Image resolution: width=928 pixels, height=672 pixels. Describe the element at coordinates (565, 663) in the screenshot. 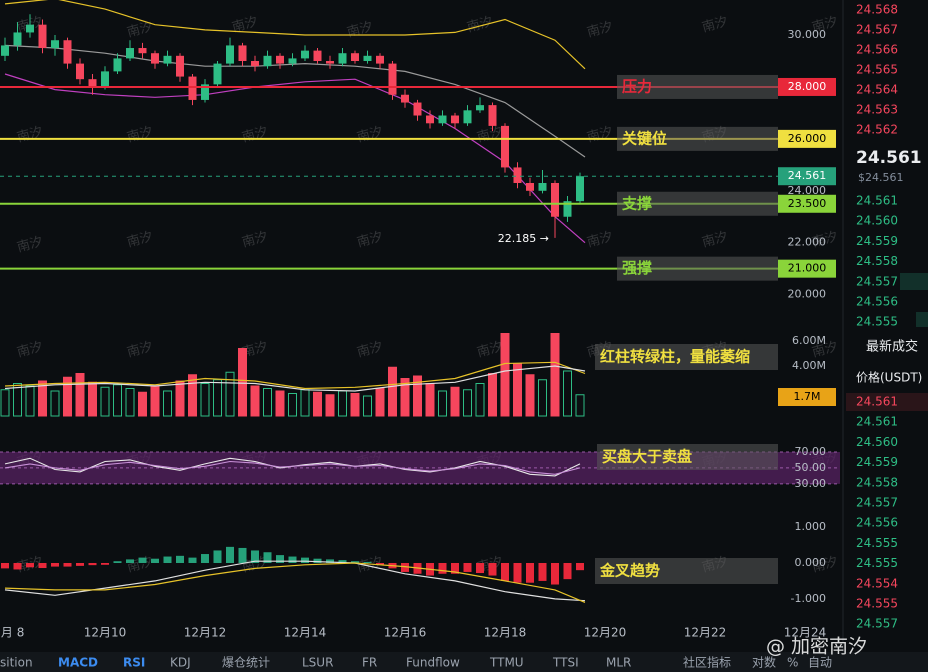

I see `toolbar-item: TTSI` at that location.